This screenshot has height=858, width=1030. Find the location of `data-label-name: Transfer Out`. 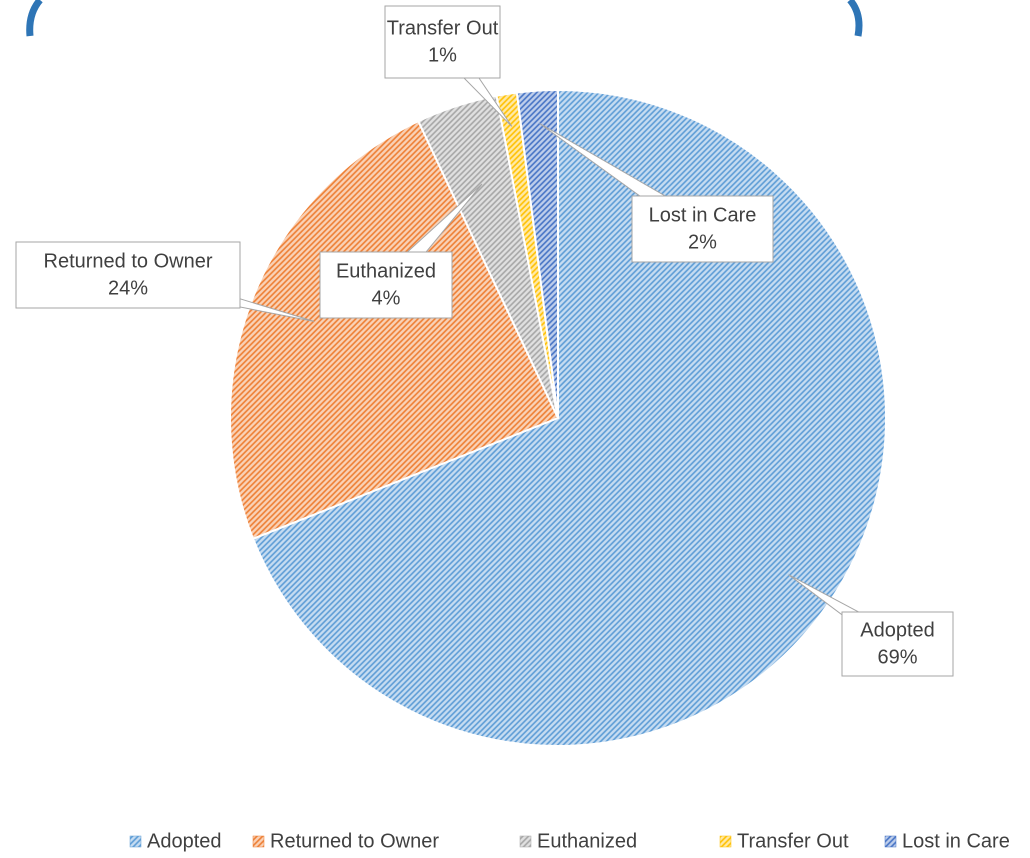

data-label-name: Transfer Out is located at coordinates (443, 28).